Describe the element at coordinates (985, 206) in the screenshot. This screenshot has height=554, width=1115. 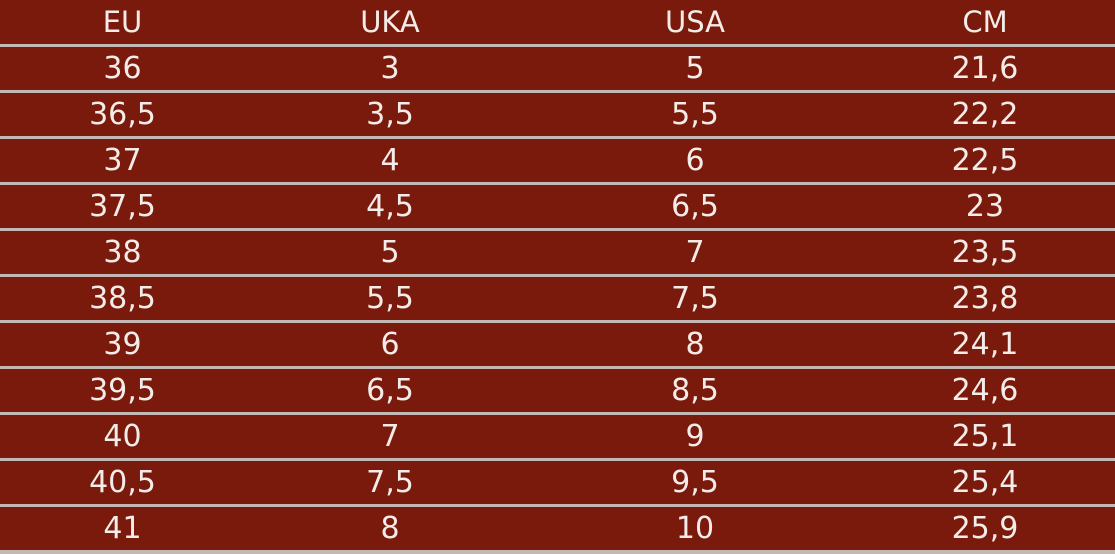
I see `cell-cm: 23` at that location.